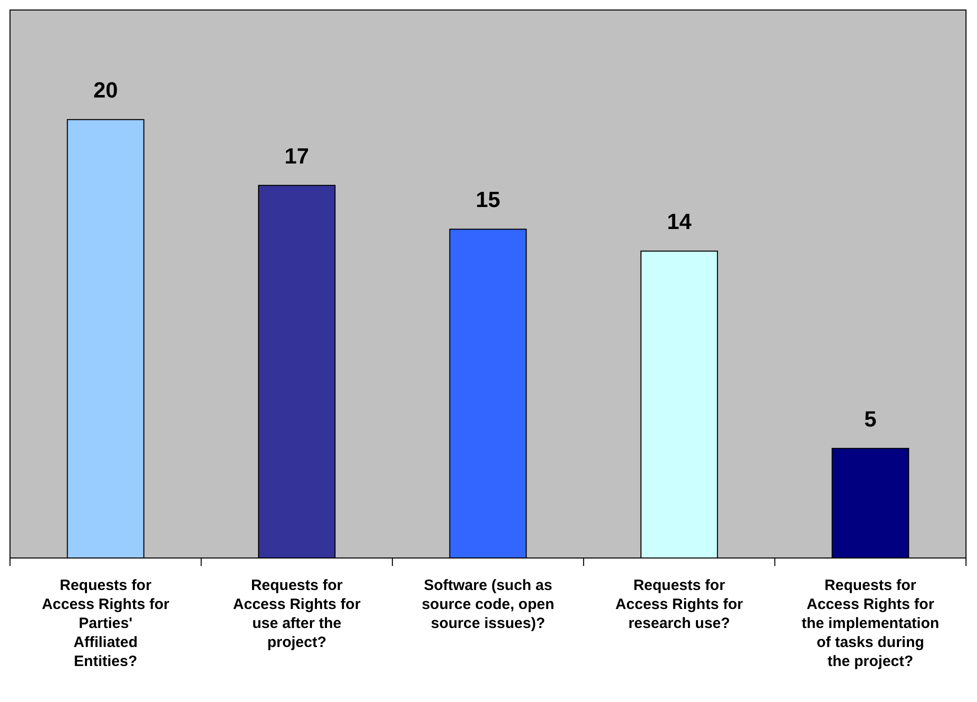 Image resolution: width=977 pixels, height=702 pixels. Describe the element at coordinates (297, 155) in the screenshot. I see `data-label: 17` at that location.